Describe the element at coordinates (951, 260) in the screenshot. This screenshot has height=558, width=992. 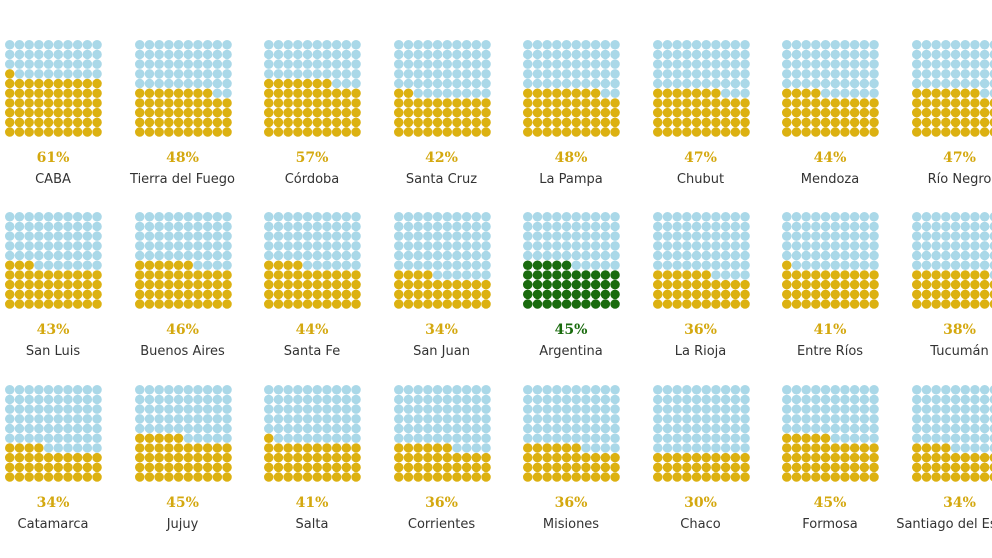
I see `waffle-grid` at that location.